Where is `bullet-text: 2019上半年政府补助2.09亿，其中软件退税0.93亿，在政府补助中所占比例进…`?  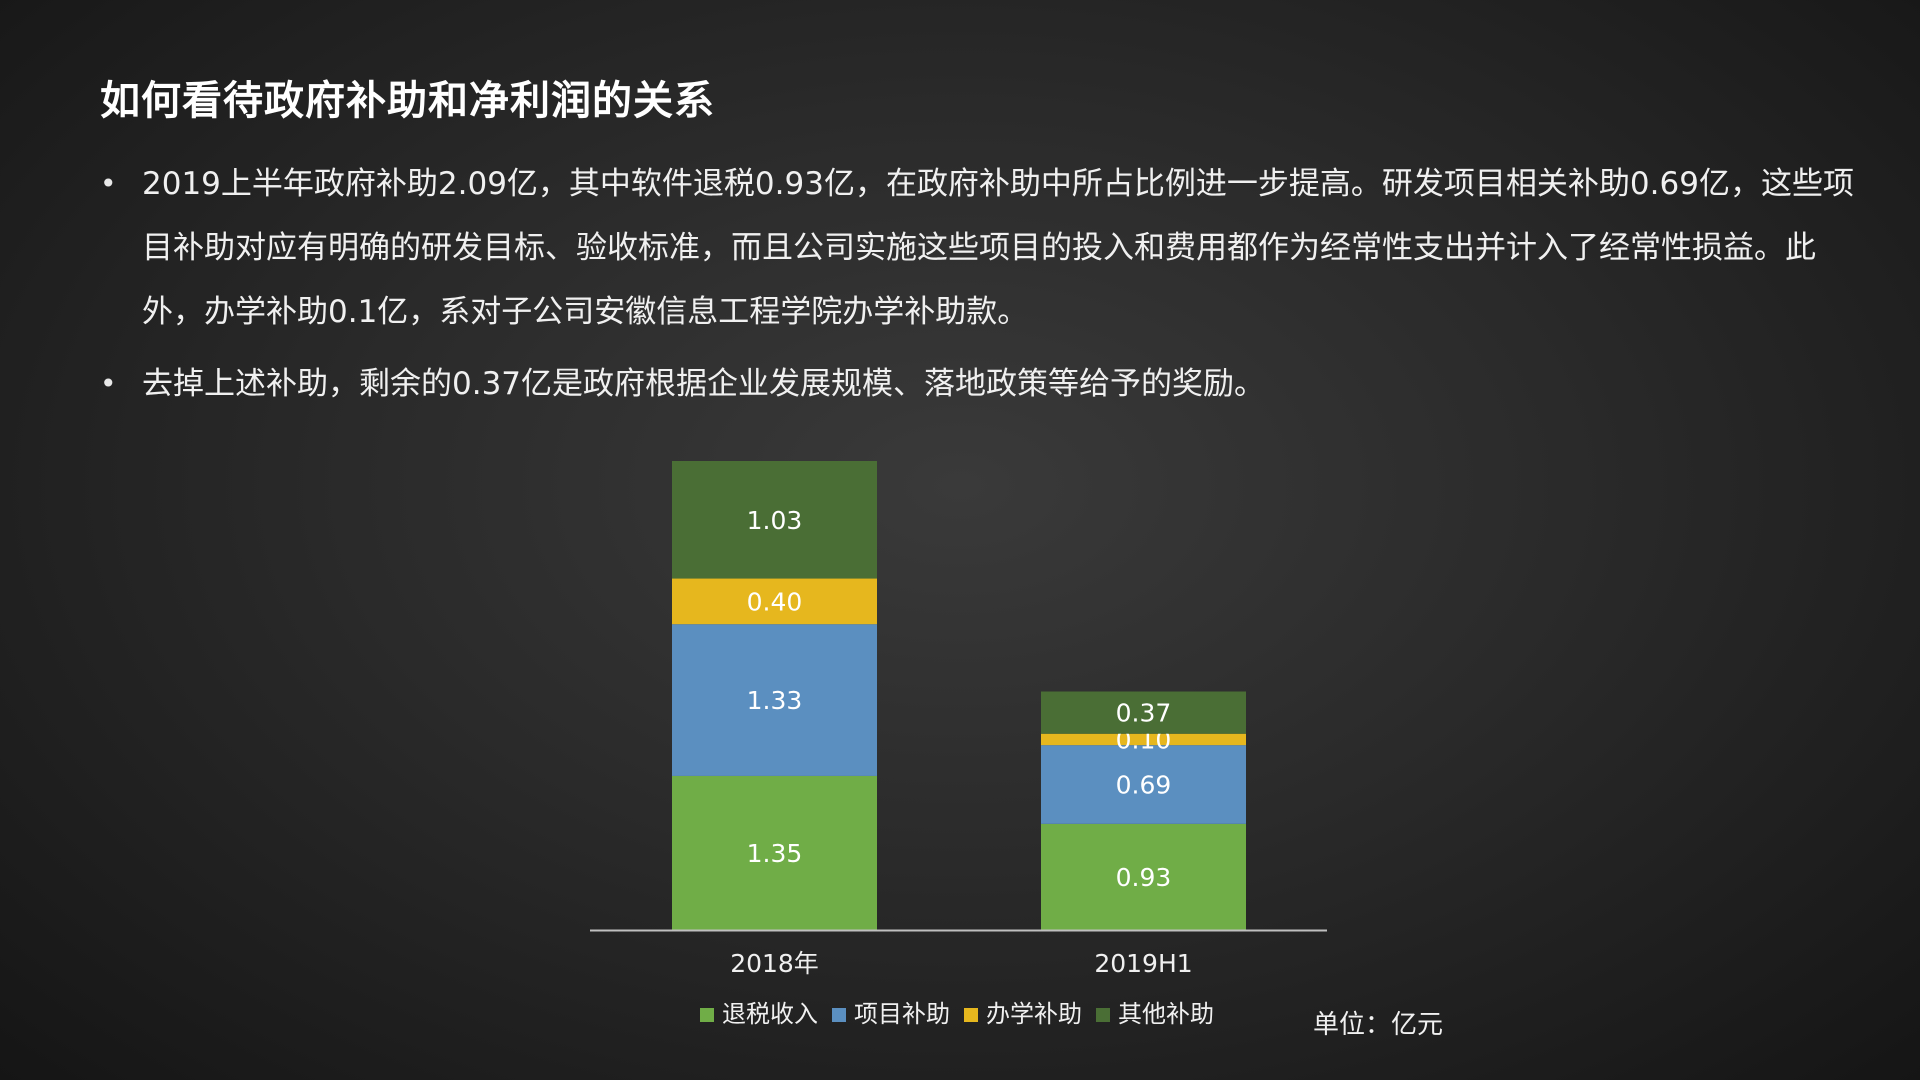
bullet-text: 2019上半年政府补助2.09亿，其中软件退税0.93亿，在政府补助中所占比例进… is located at coordinates (998, 248).